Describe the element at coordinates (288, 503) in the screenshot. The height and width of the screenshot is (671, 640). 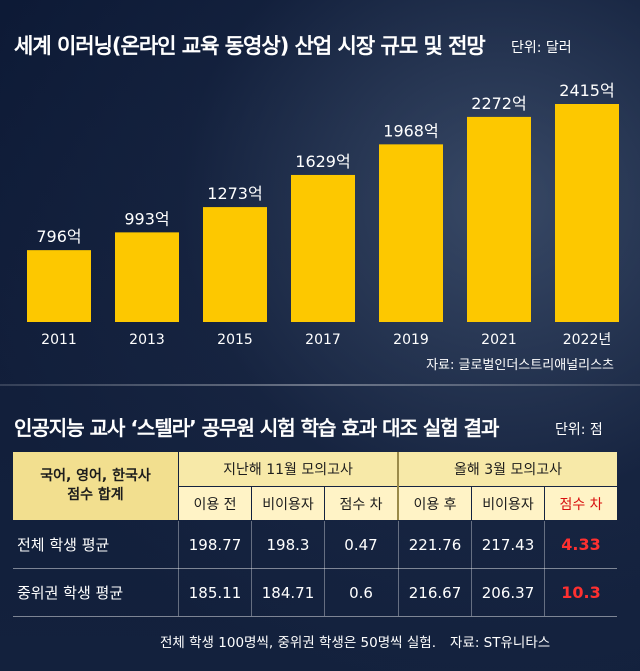
I see `subheader-nonuser-1: 비이용자` at that location.